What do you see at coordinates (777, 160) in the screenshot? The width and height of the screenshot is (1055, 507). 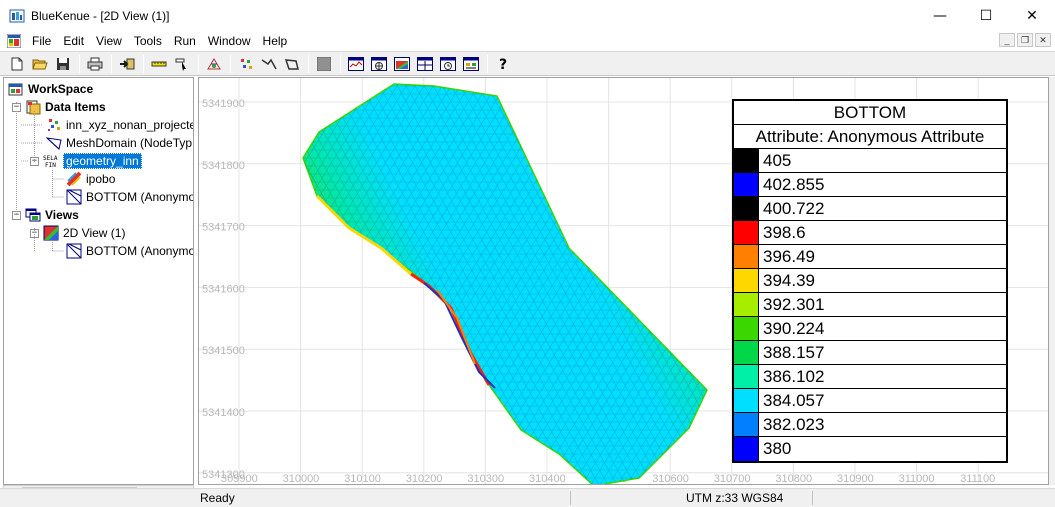 I see `legend-value: 405` at bounding box center [777, 160].